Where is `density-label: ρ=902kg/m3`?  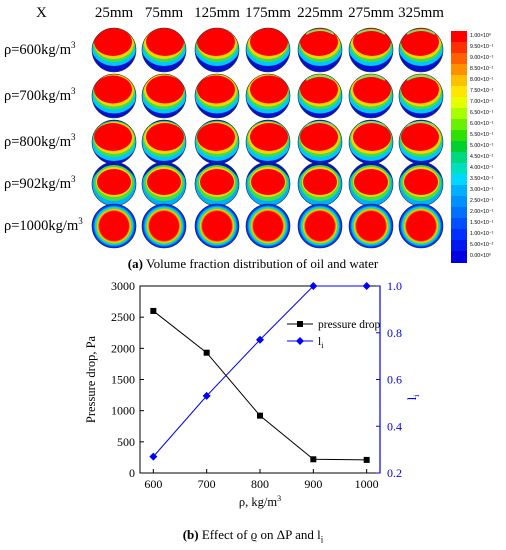
density-label: ρ=902kg/m3 is located at coordinates (40, 183).